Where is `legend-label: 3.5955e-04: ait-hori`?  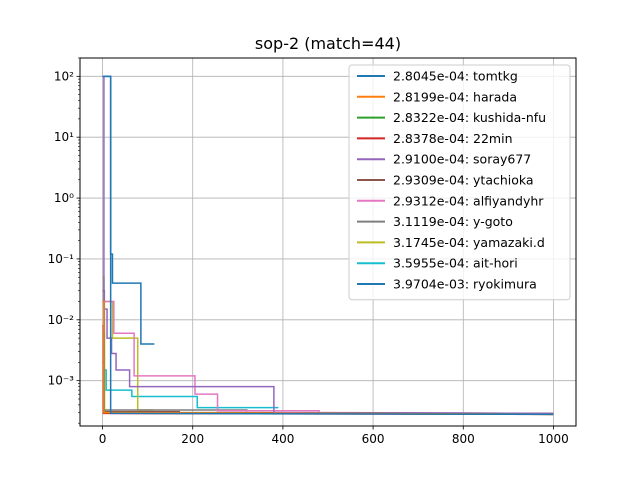
legend-label: 3.5955e-04: ait-hori is located at coordinates (455, 263).